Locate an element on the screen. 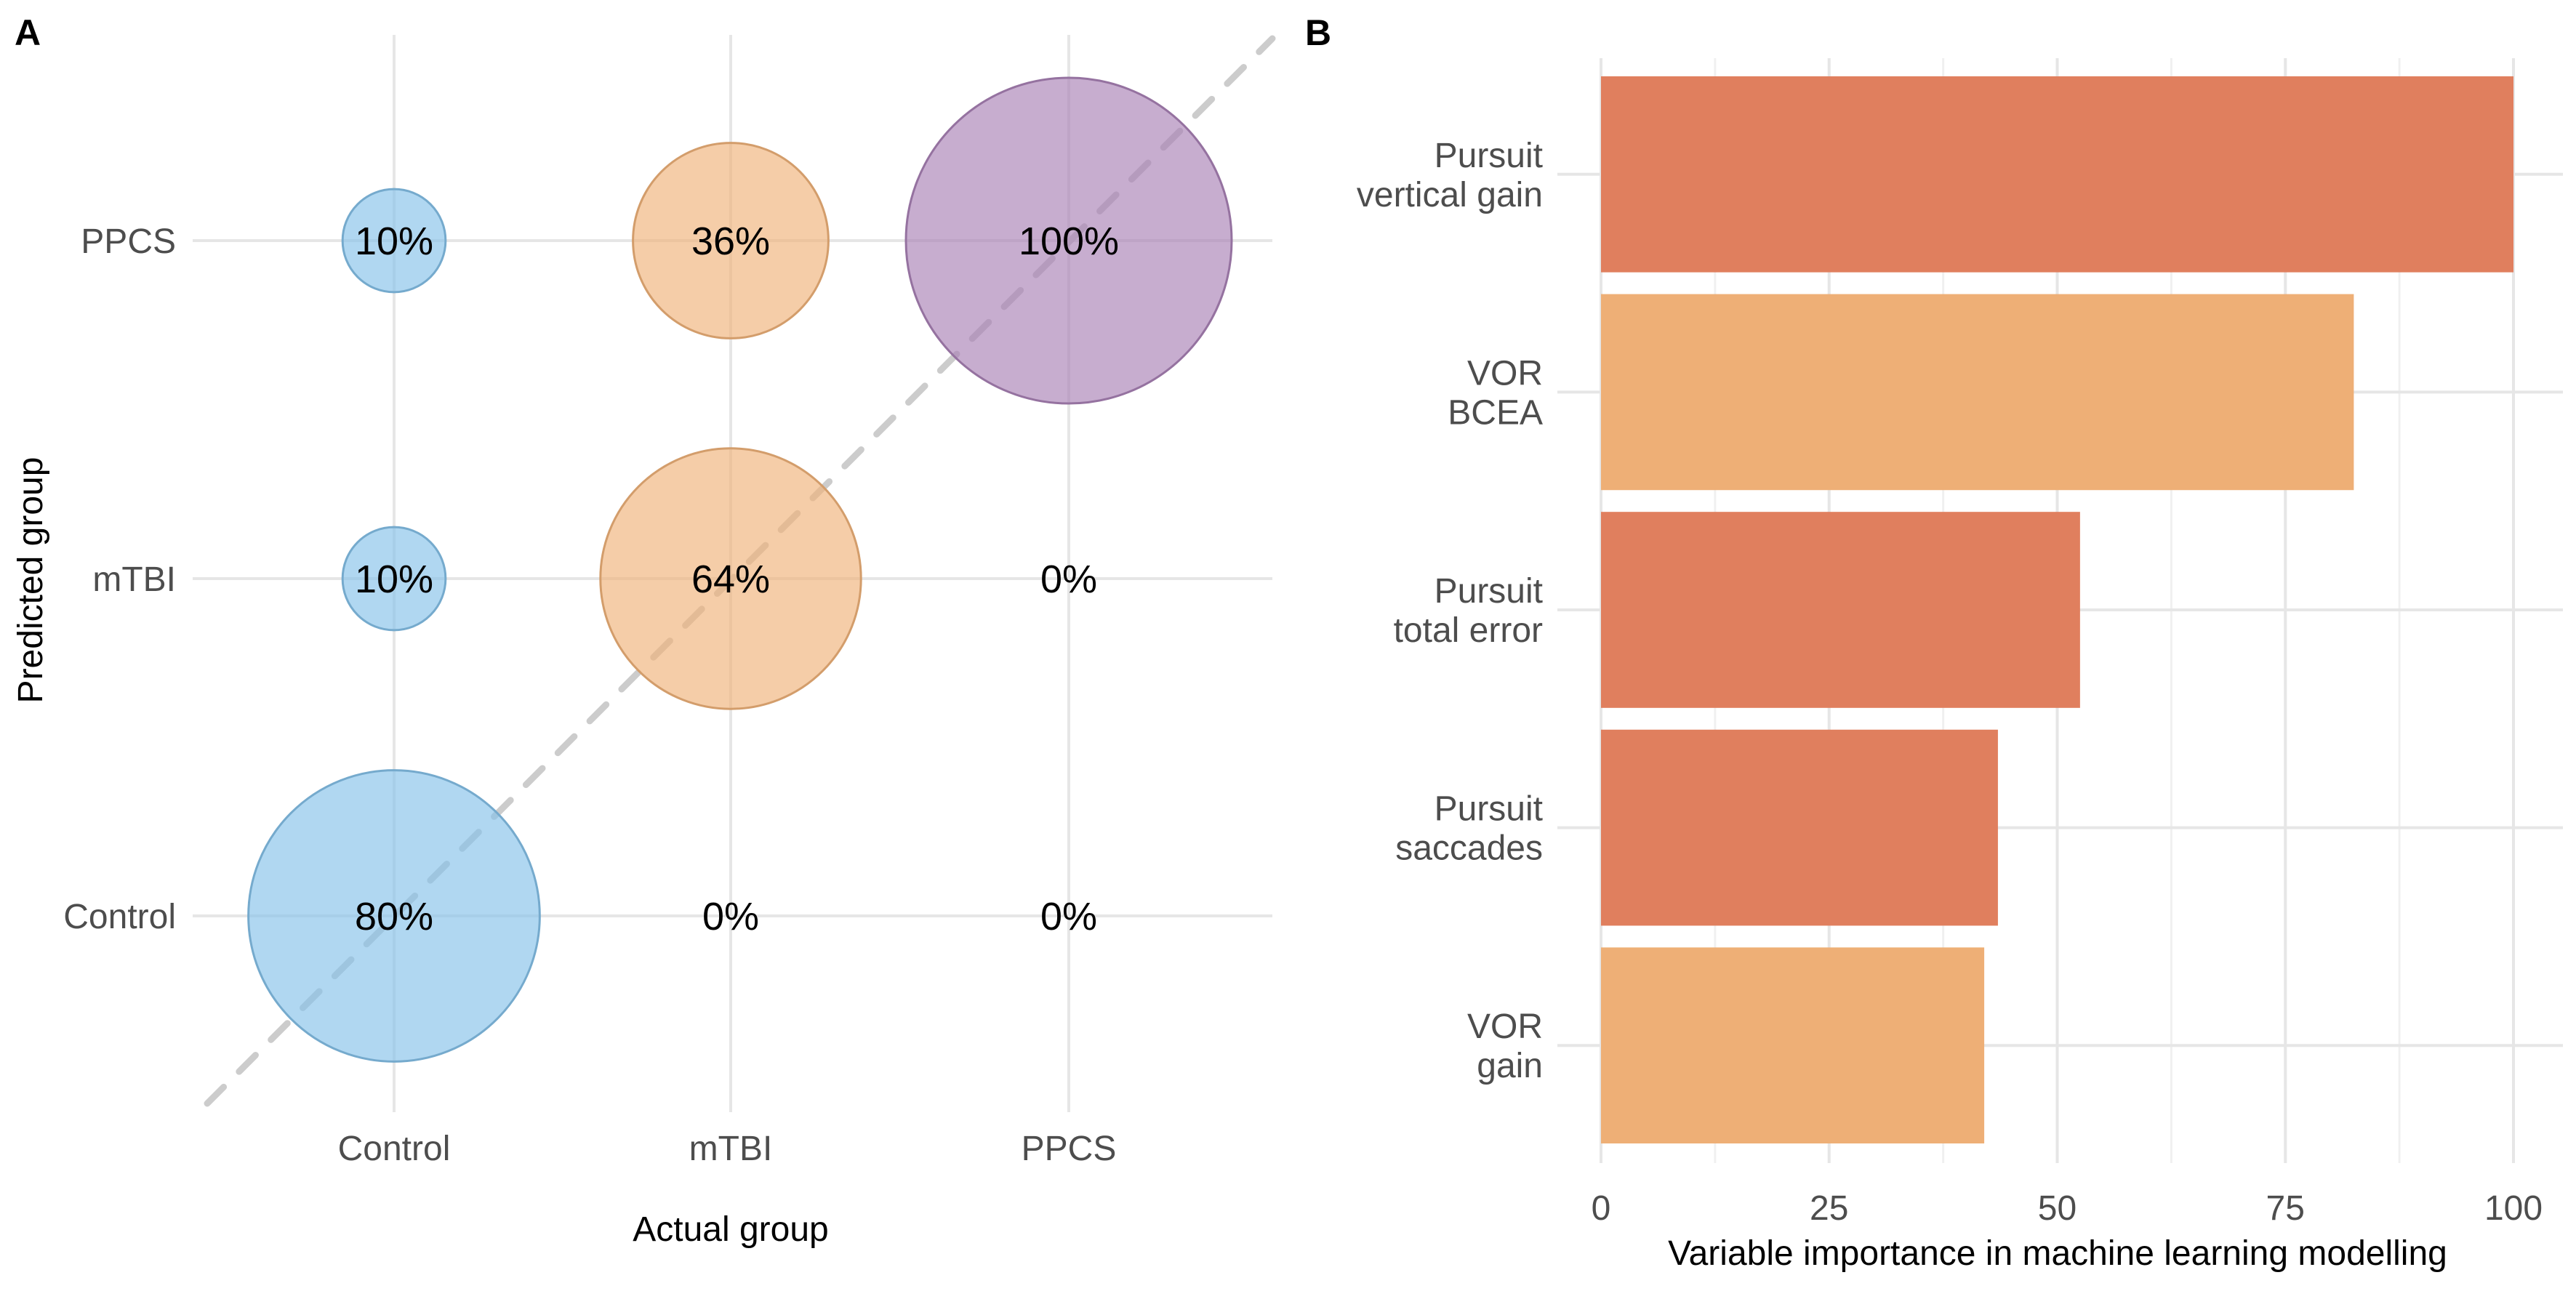 The width and height of the screenshot is (2576, 1291). x-tick-label: mTBI is located at coordinates (731, 1149).